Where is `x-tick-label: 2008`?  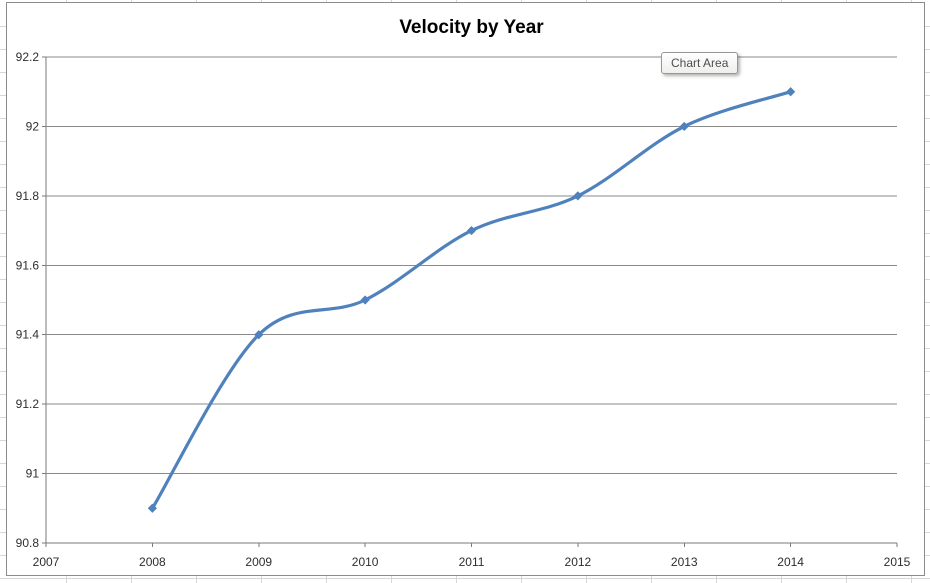
x-tick-label: 2008 is located at coordinates (152, 562).